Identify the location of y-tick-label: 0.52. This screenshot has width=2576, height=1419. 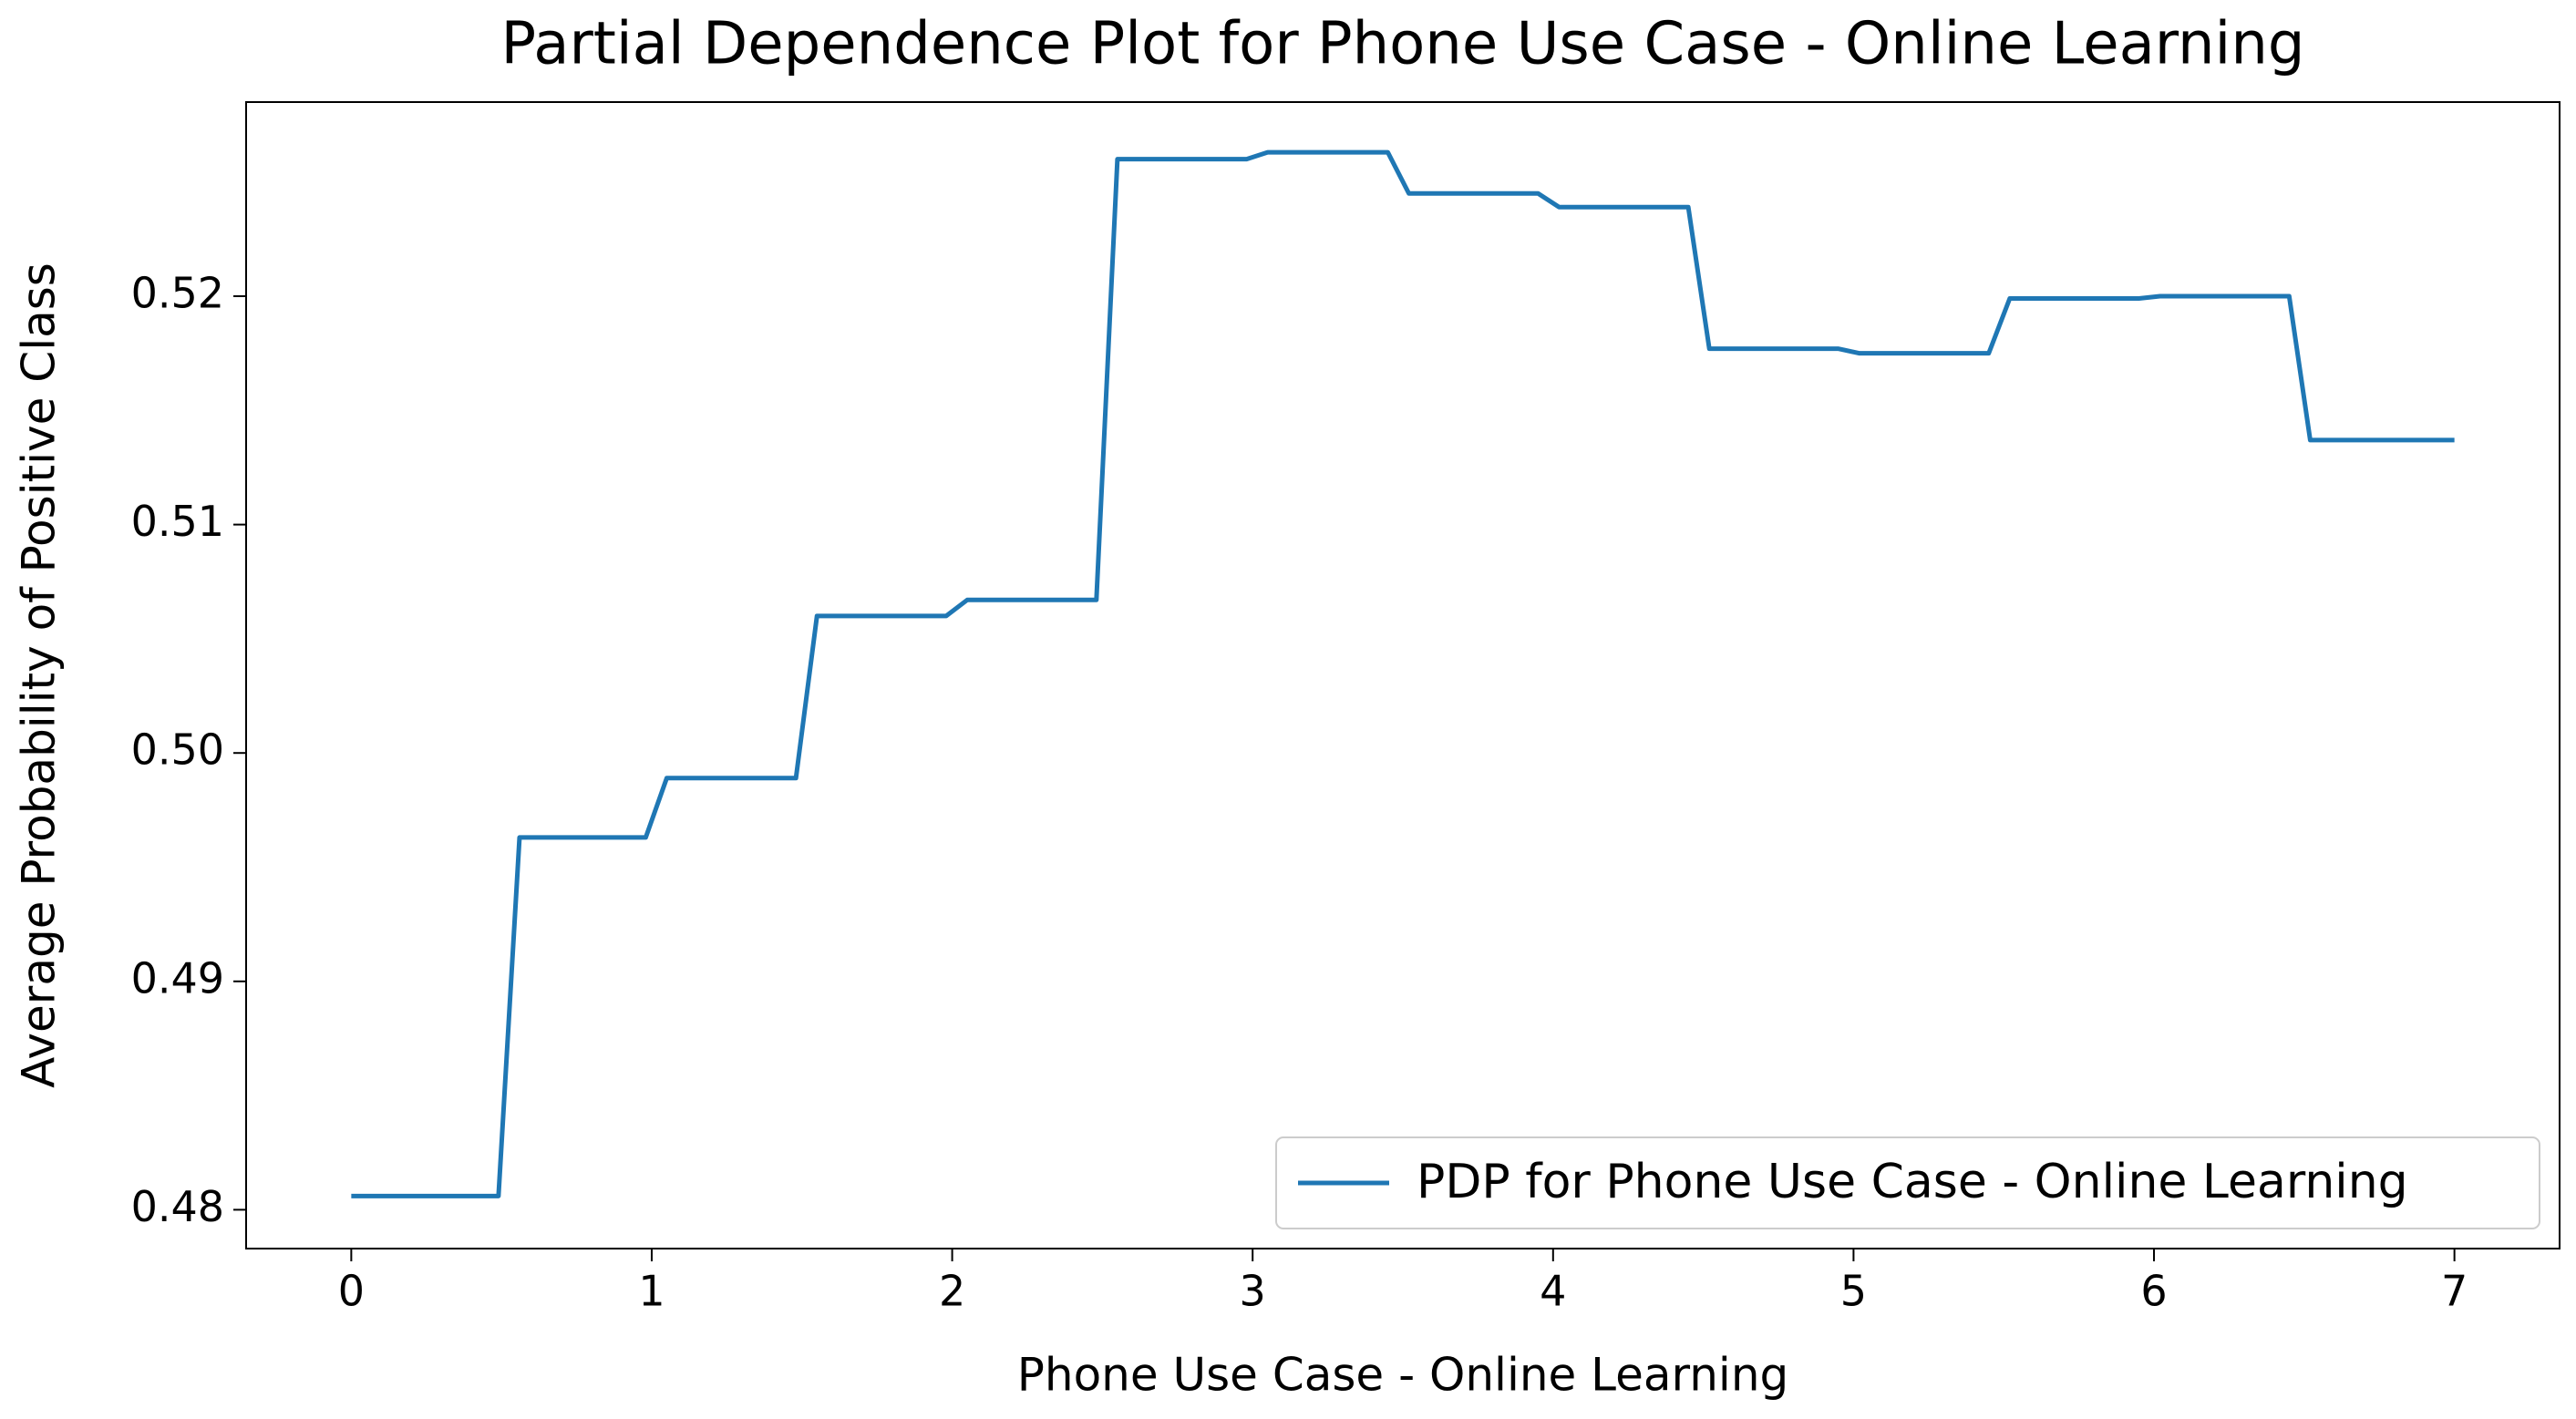
(177, 293).